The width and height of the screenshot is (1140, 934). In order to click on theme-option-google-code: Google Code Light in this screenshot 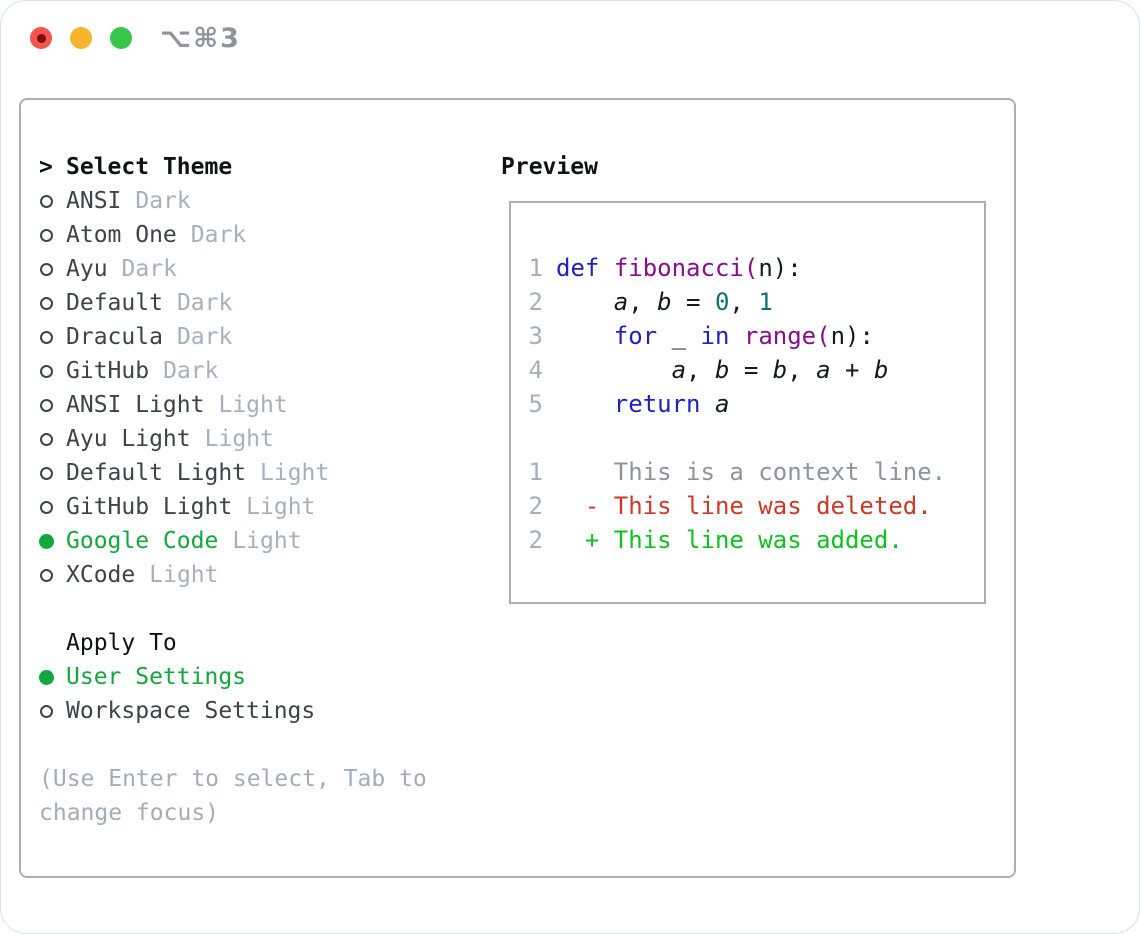, I will do `click(259, 541)`.